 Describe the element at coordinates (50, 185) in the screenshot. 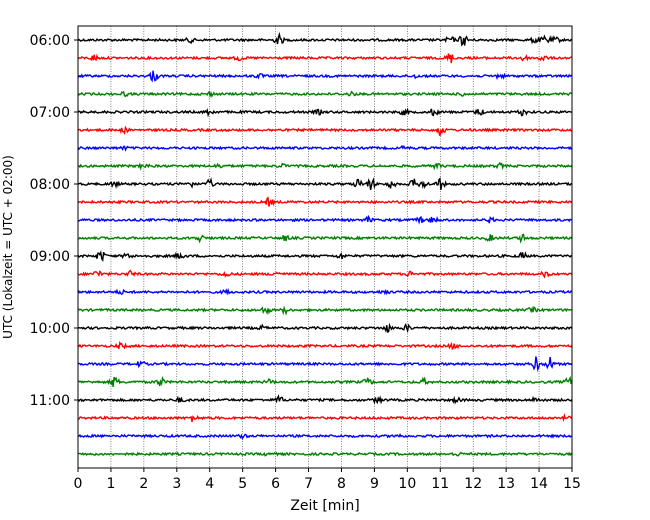

I see `y-tick-label: 08:00` at that location.